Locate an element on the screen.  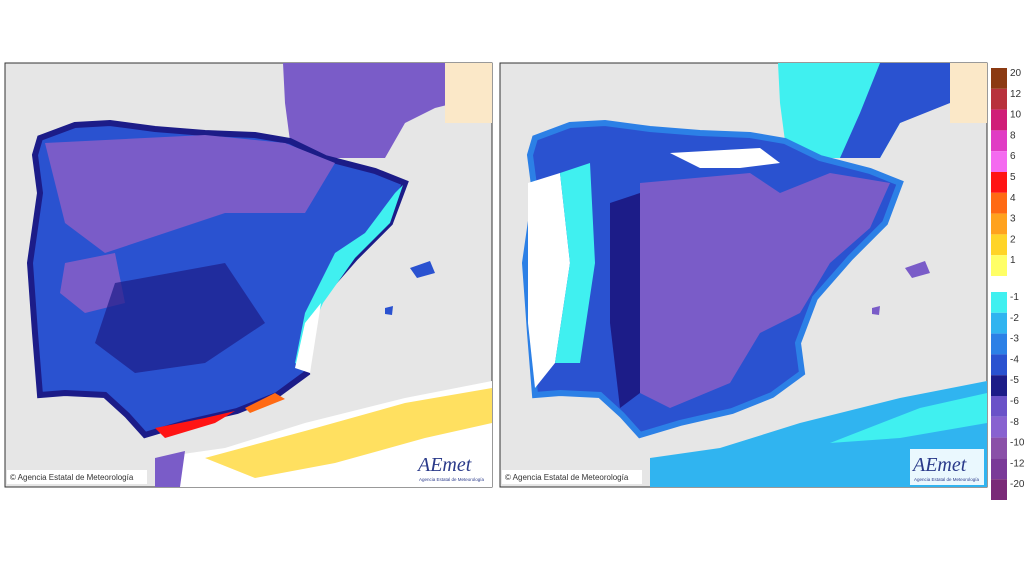
legend-label: -1 is located at coordinates (1014, 297).